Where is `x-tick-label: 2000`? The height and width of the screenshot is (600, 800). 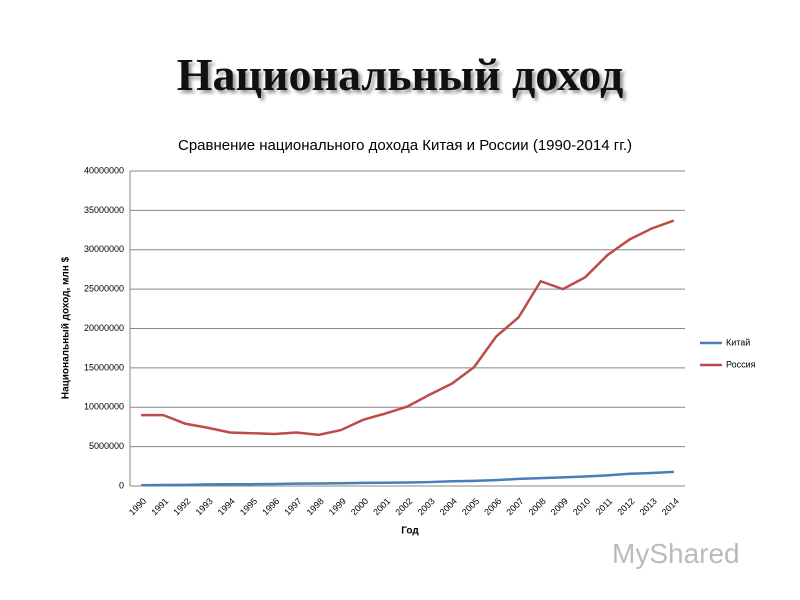
x-tick-label: 2000 is located at coordinates (359, 506).